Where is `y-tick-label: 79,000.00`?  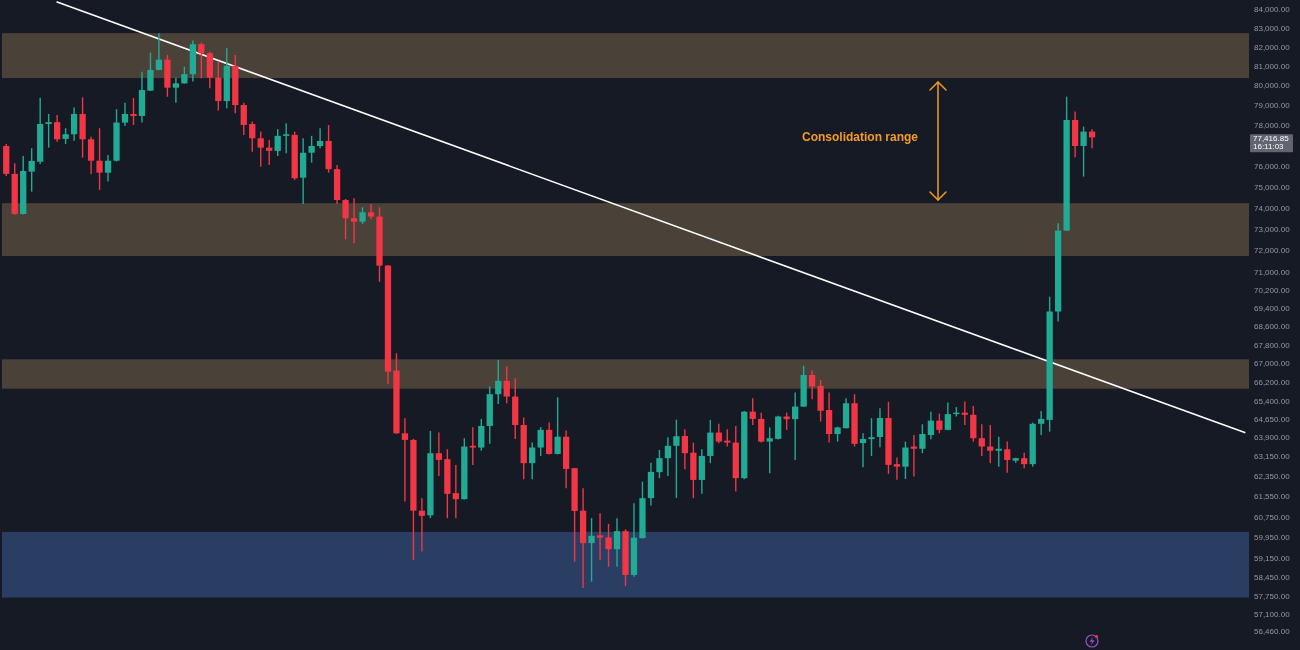
y-tick-label: 79,000.00 is located at coordinates (1272, 106).